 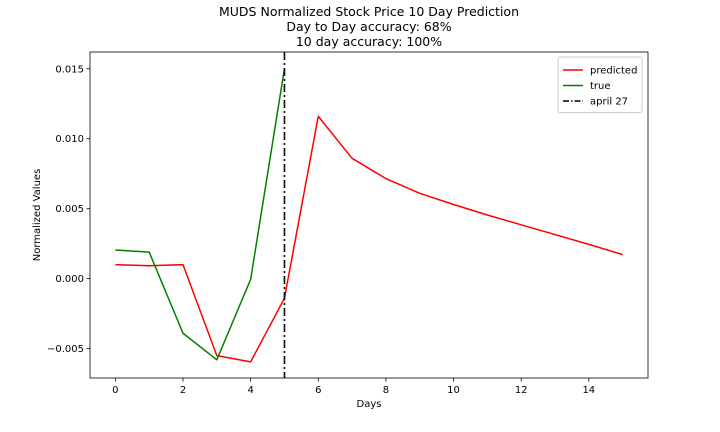 I want to click on x-tick-label: 2, so click(x=183, y=390).